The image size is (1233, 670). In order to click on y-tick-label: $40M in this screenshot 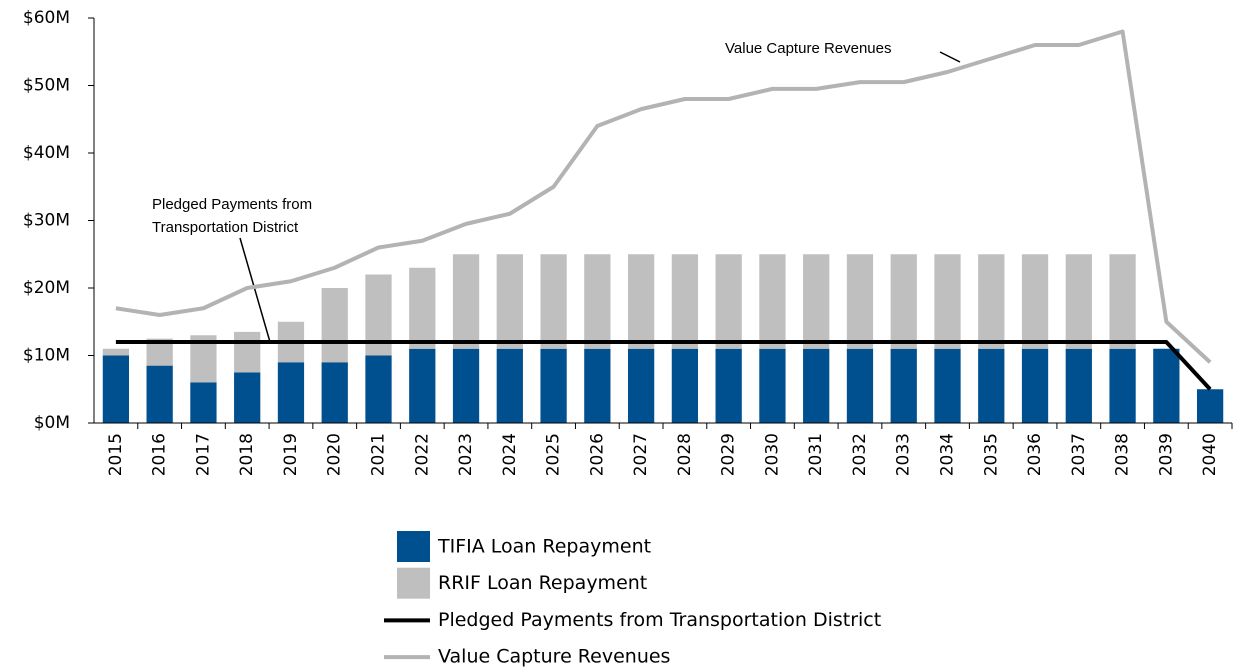, I will do `click(46, 153)`.